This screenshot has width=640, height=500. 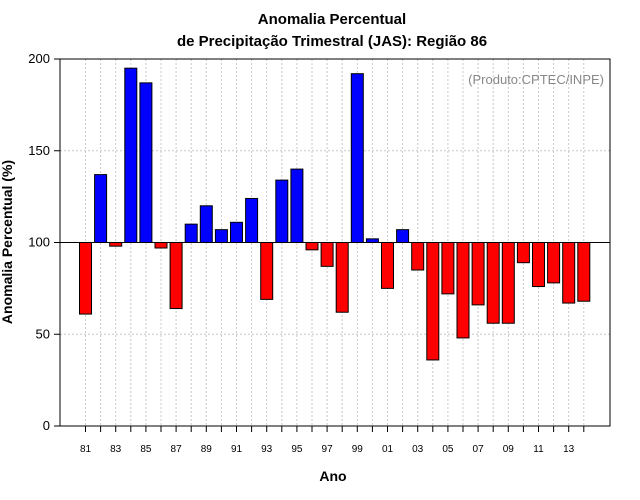 What do you see at coordinates (146, 449) in the screenshot?
I see `x-tick-label: 85` at bounding box center [146, 449].